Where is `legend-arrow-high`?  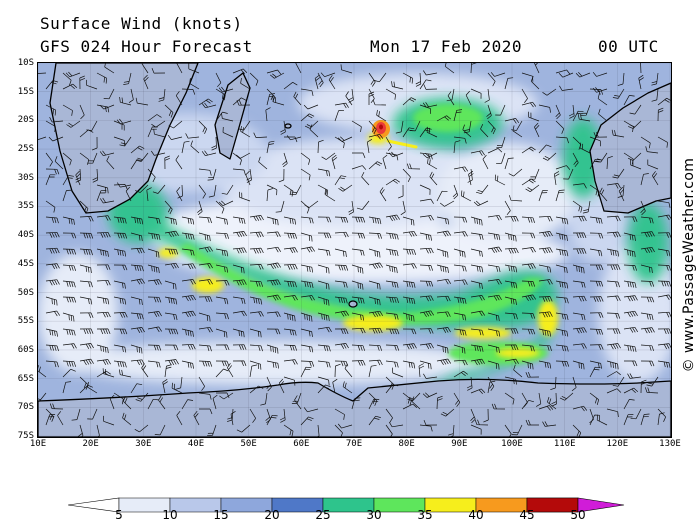
legend-arrow-high is located at coordinates (601, 505).